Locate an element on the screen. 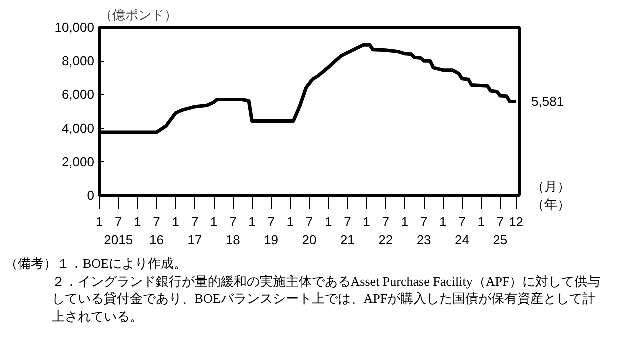 Image resolution: width=618 pixels, height=353 pixels. x-tick-label: 7 25 is located at coordinates (500, 231).